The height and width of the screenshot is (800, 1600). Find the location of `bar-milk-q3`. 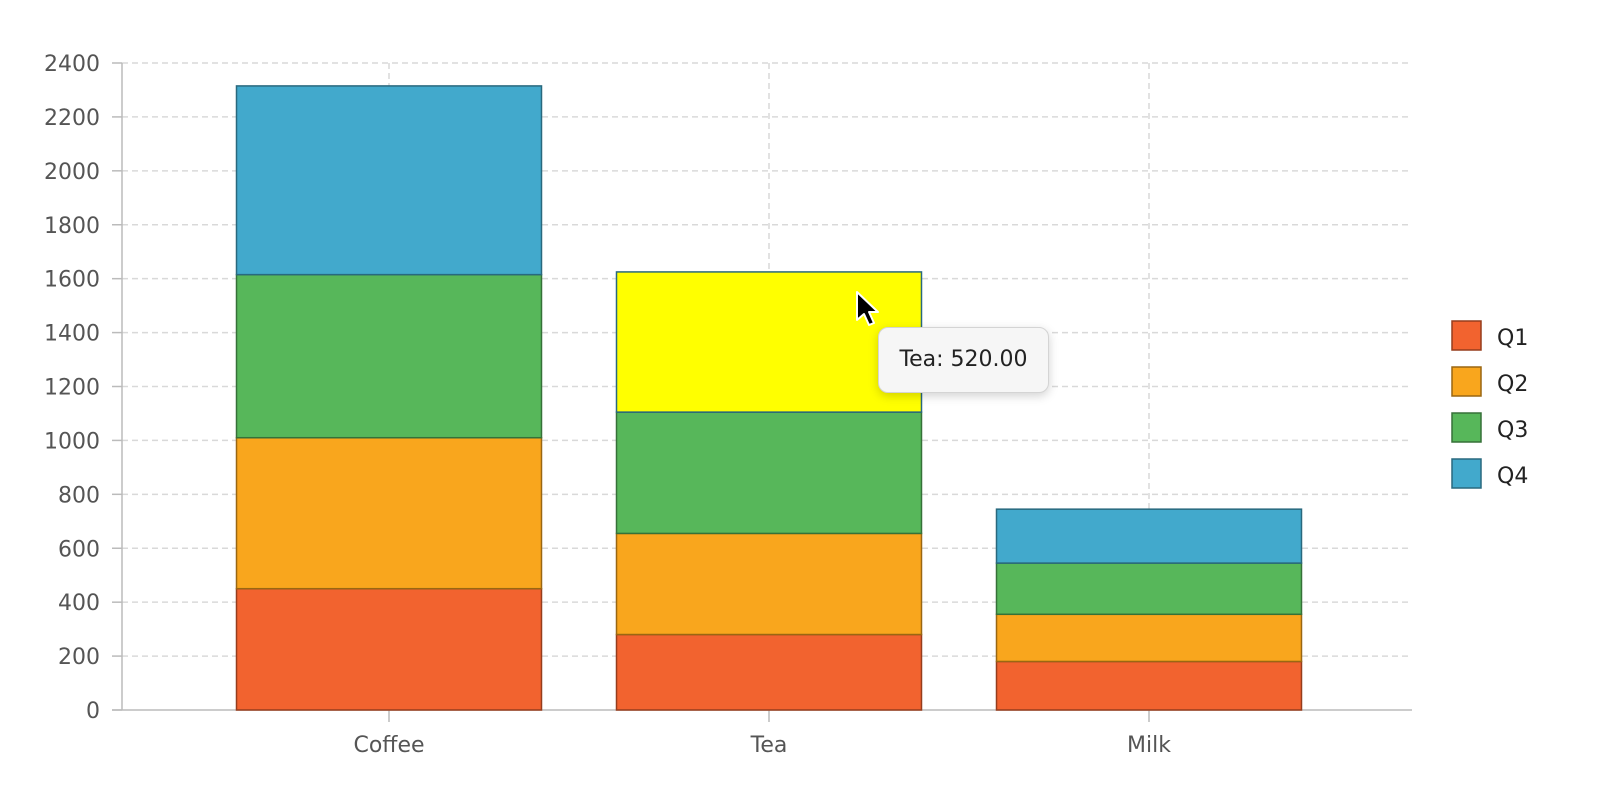

bar-milk-q3 is located at coordinates (1149, 589).